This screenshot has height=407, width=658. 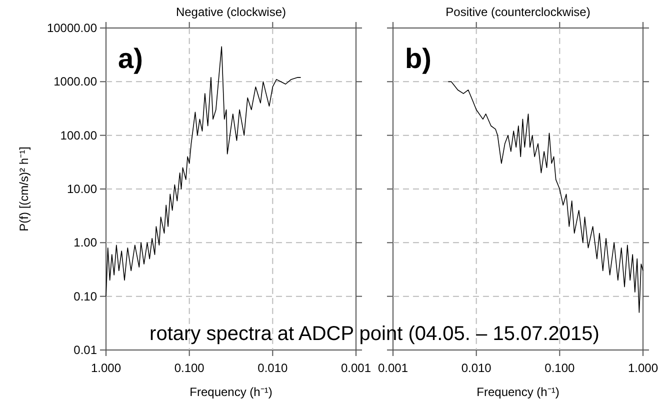 I want to click on annotation: a), so click(x=130, y=58).